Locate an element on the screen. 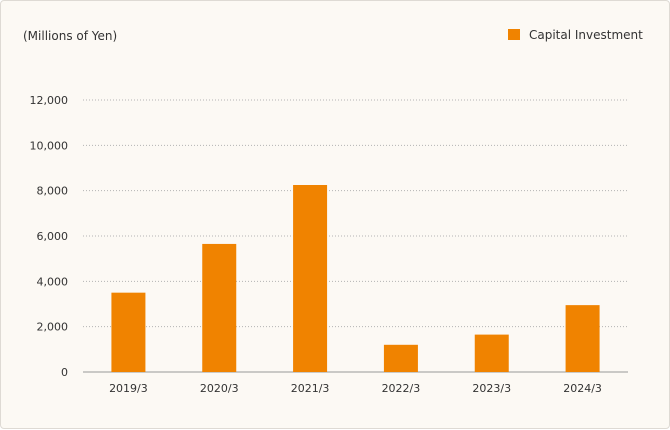 This screenshot has height=430, width=670. y-tick-label: 0 is located at coordinates (64, 372).